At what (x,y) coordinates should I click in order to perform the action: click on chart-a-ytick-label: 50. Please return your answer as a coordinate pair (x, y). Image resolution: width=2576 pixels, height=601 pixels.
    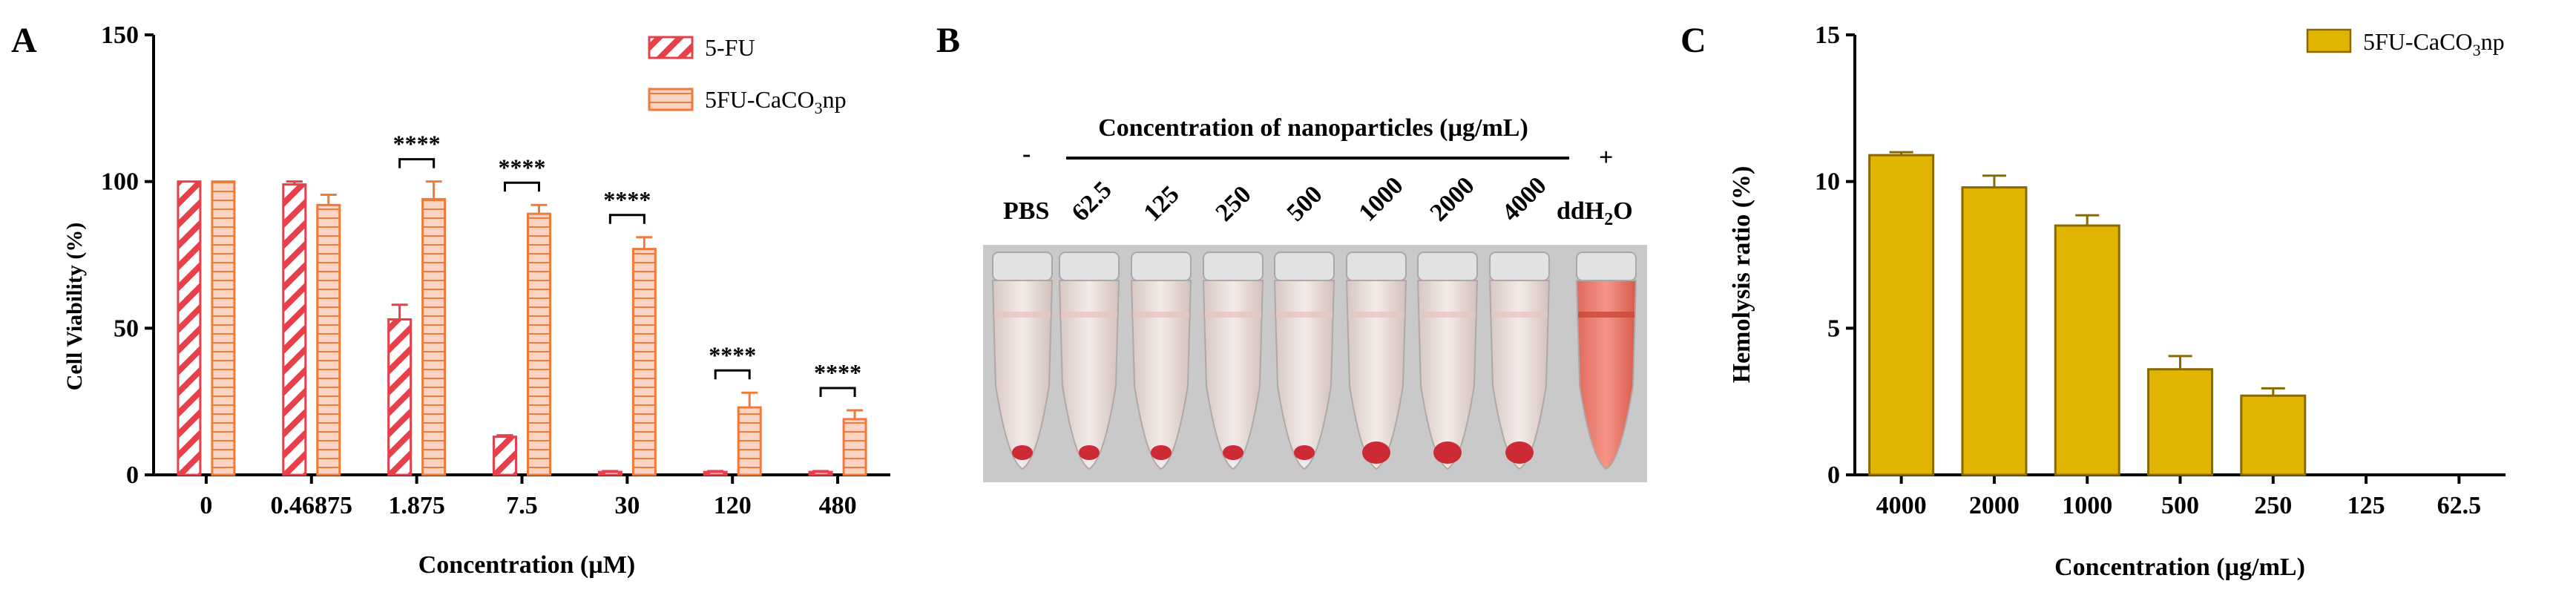
    Looking at the image, I should click on (126, 328).